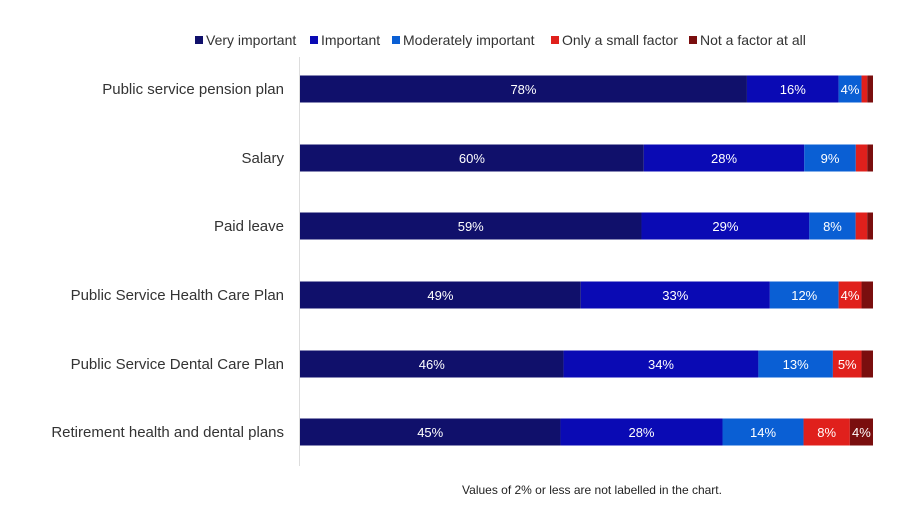 Image resolution: width=900 pixels, height=506 pixels. I want to click on data-label: 14%, so click(763, 432).